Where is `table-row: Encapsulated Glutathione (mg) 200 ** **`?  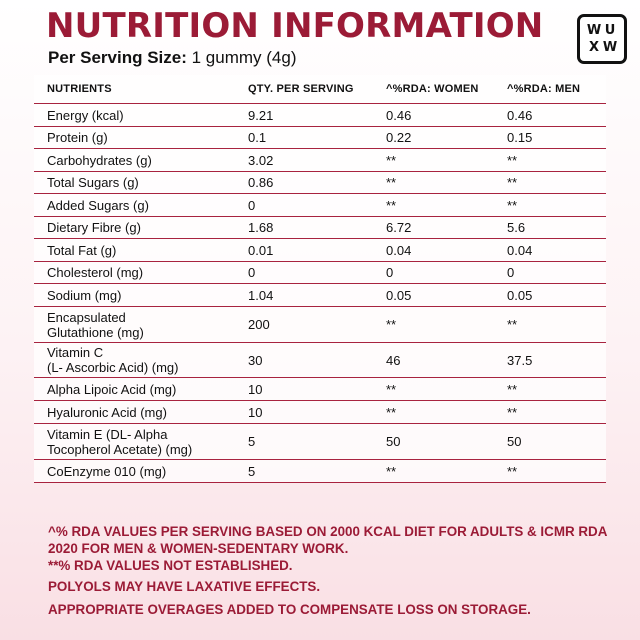
table-row: Encapsulated Glutathione (mg) 200 ** ** is located at coordinates (320, 325).